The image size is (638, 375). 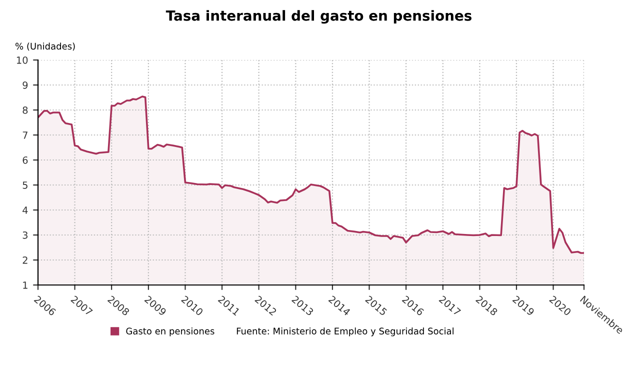 I want to click on source-note: Fuente: Ministerio de Empleo y Seguridad Social, so click(x=345, y=332).